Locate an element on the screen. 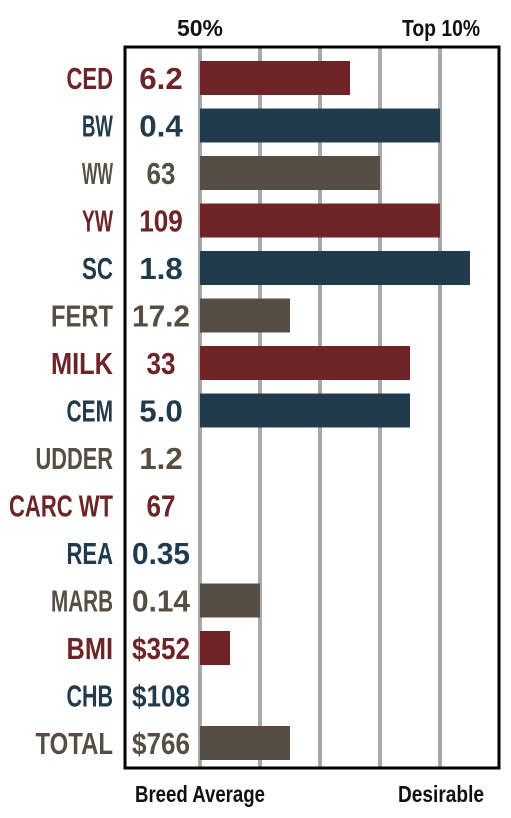  bar-ww is located at coordinates (290, 173).